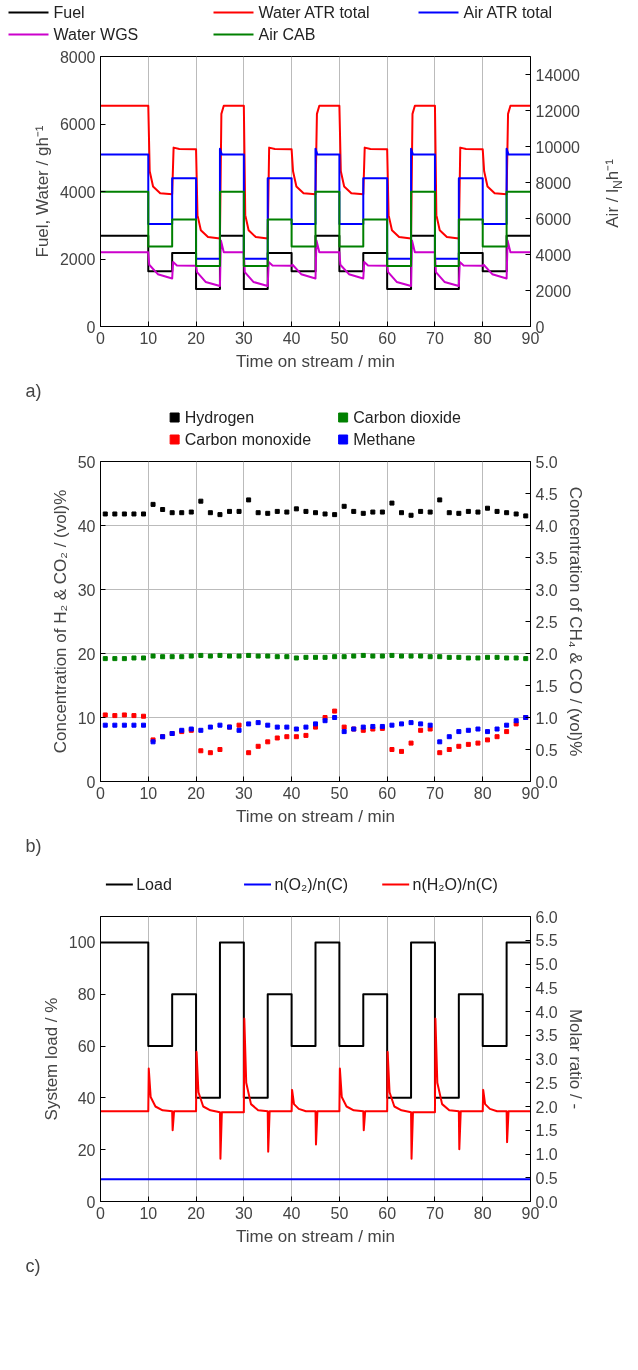 Image resolution: width=638 pixels, height=1370 pixels. What do you see at coordinates (575, 1059) in the screenshot?
I see `y2-axis-title: Molar ratio / -` at bounding box center [575, 1059].